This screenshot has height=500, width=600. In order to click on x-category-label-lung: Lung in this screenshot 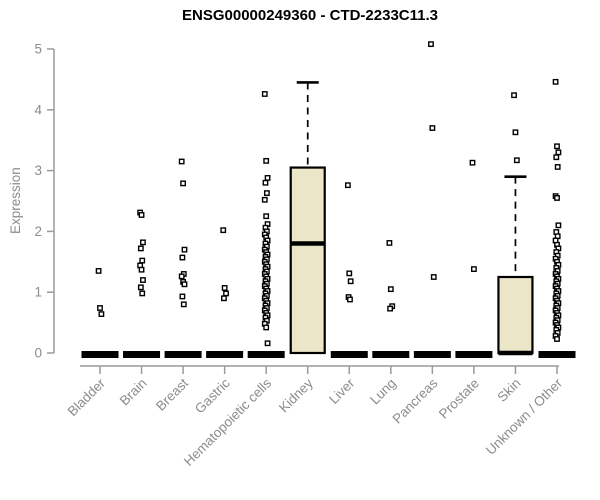, I will do `click(383, 392)`.